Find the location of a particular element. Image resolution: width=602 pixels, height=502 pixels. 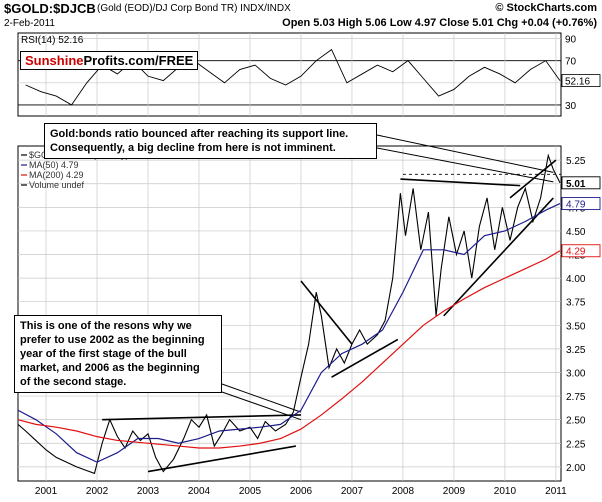

x-tick-label: 2006 is located at coordinates (301, 491).